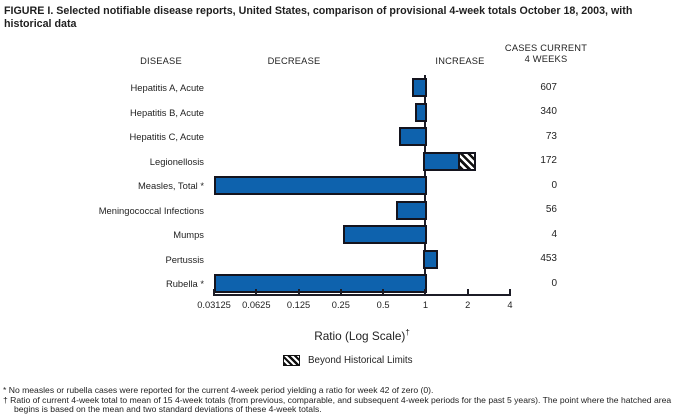  What do you see at coordinates (294, 61) in the screenshot?
I see `column-header-decrease: DECREASE` at bounding box center [294, 61].